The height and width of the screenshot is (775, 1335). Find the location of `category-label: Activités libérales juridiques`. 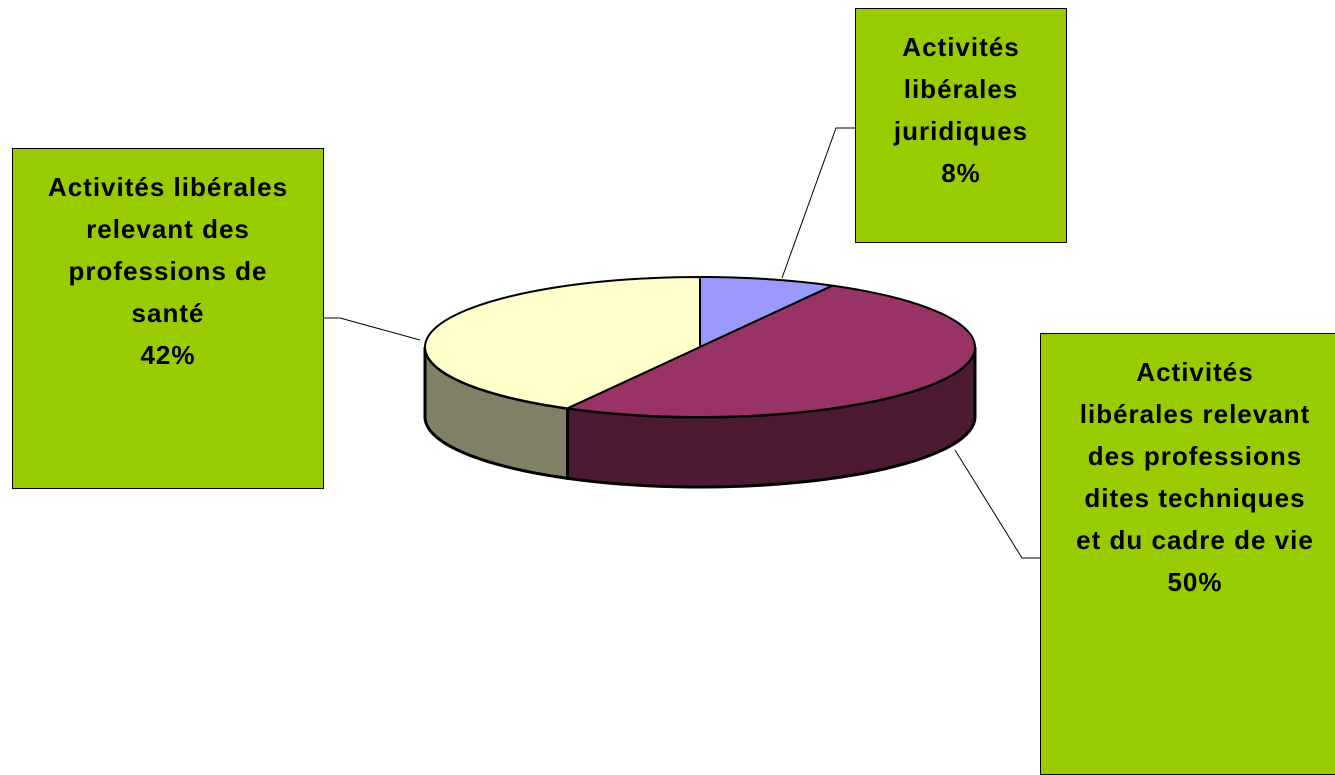

category-label: Activités libérales juridiques is located at coordinates (961, 89).